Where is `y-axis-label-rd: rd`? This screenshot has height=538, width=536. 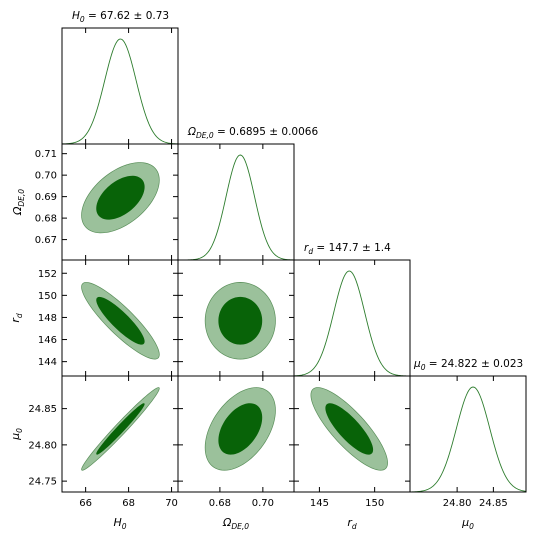 y-axis-label-rd: rd is located at coordinates (16, 318).